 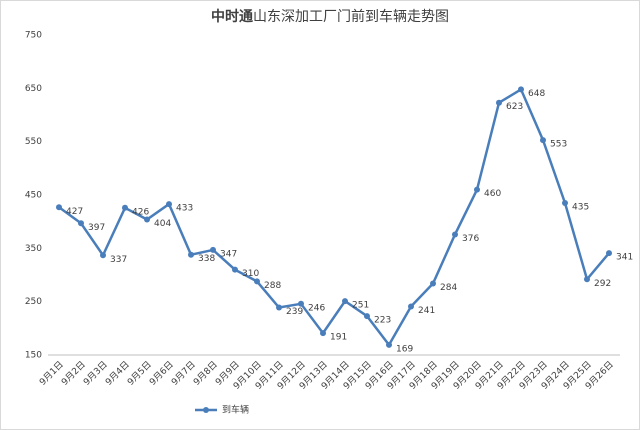 I want to click on y-tick-label: 150, so click(x=33, y=356).